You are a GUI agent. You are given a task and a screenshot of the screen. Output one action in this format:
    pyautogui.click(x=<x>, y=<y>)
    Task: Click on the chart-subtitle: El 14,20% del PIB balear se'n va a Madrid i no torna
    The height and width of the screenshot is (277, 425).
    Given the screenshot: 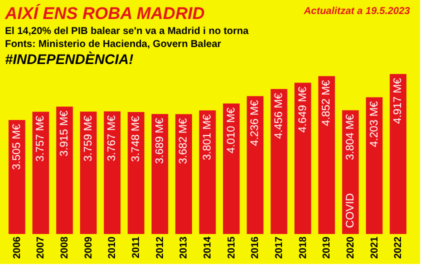 What is the action you would take?
    pyautogui.click(x=127, y=31)
    